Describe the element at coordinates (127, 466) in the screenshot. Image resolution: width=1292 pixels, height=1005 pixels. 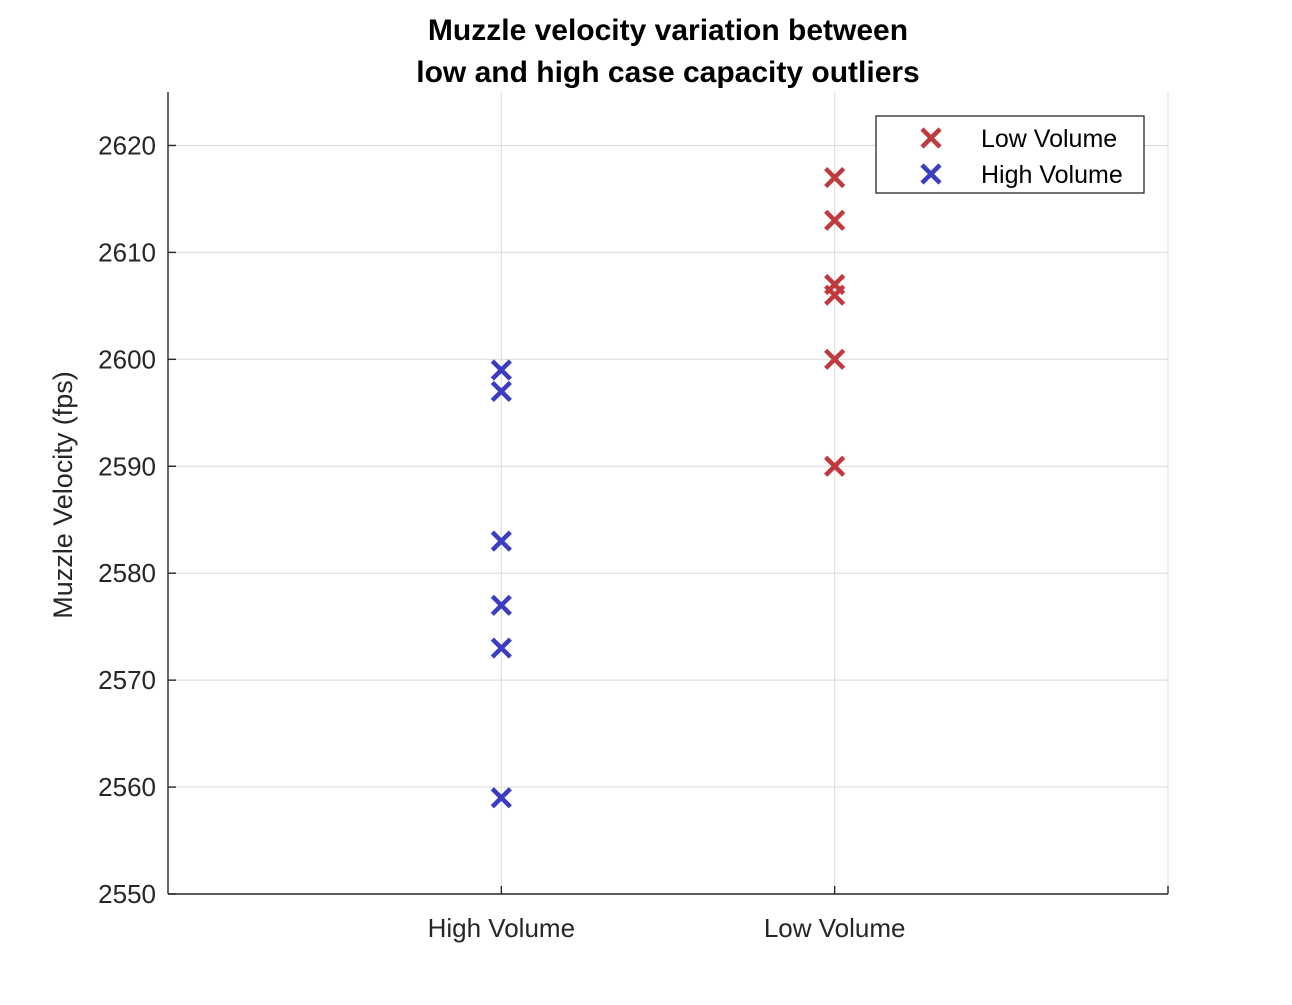
I see `y-tick-label: 2590` at that location.